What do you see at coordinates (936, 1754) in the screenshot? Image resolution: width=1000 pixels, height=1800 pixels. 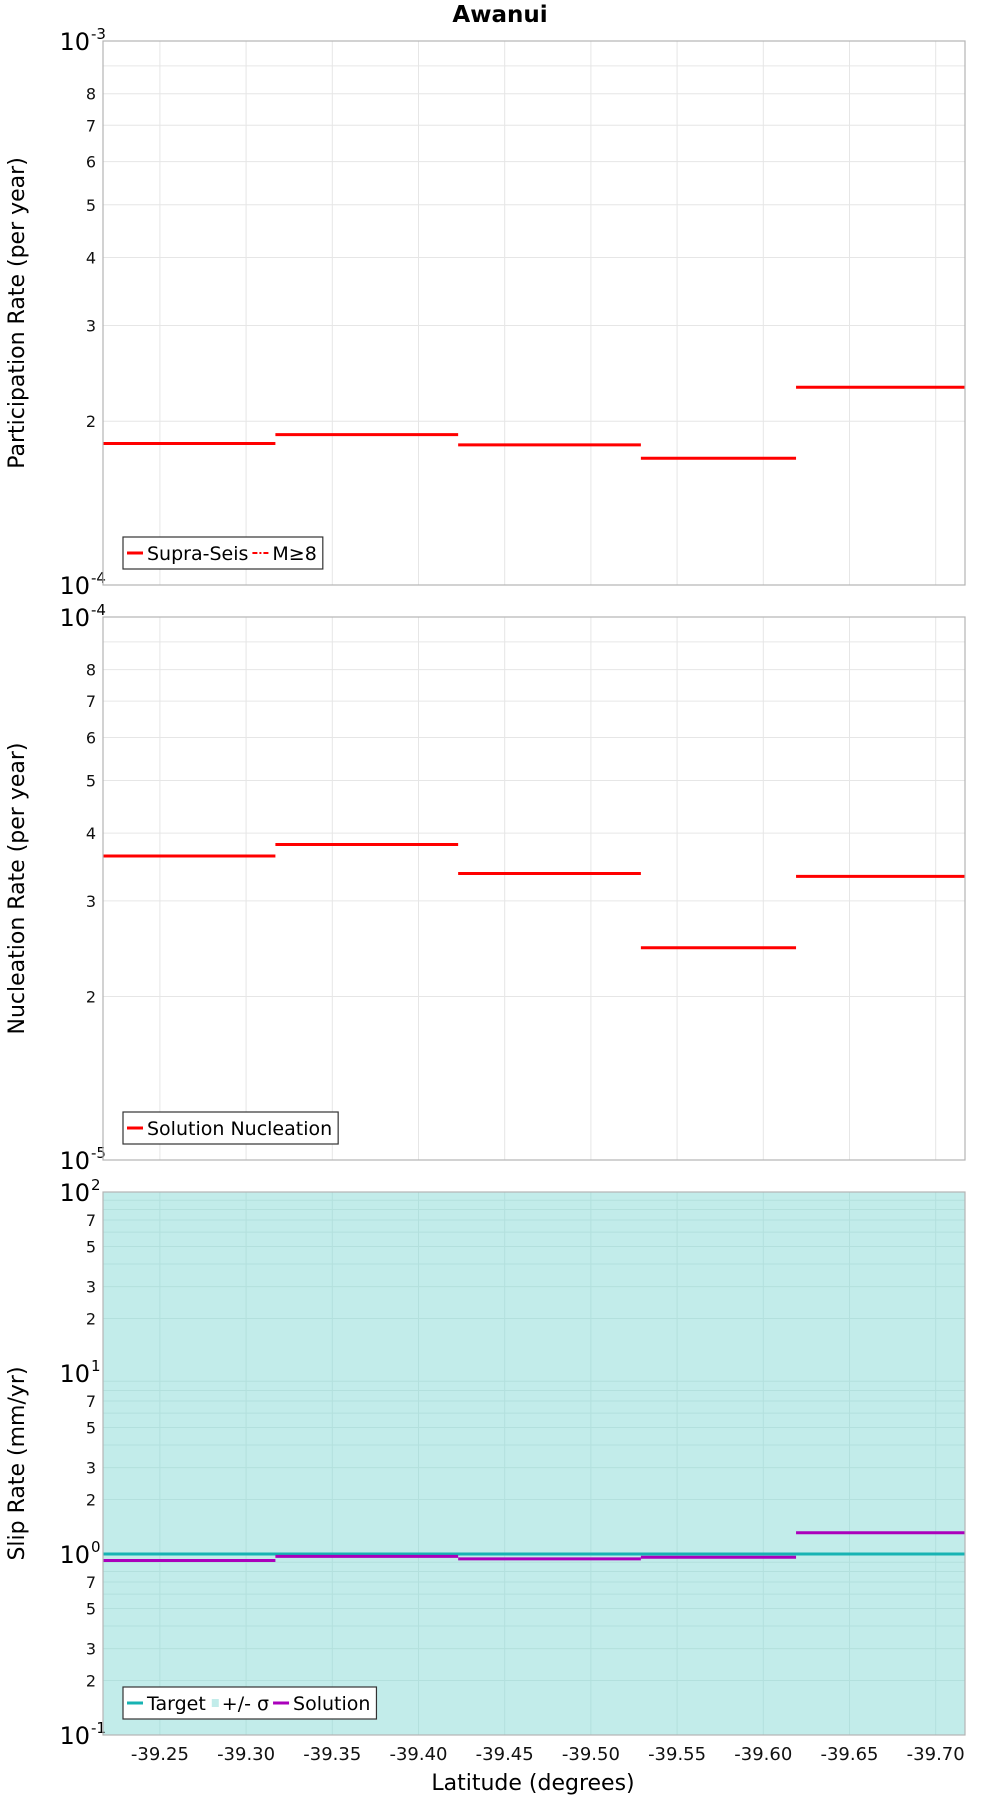 I see `x-tick-label: -39.70` at bounding box center [936, 1754].